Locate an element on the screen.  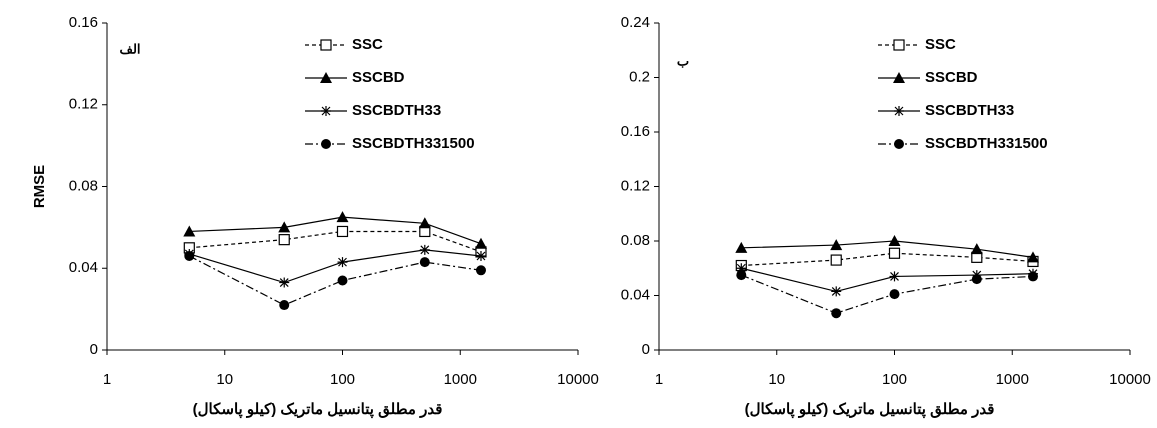
y-tick-label: 0.2 is located at coordinates (639, 76).